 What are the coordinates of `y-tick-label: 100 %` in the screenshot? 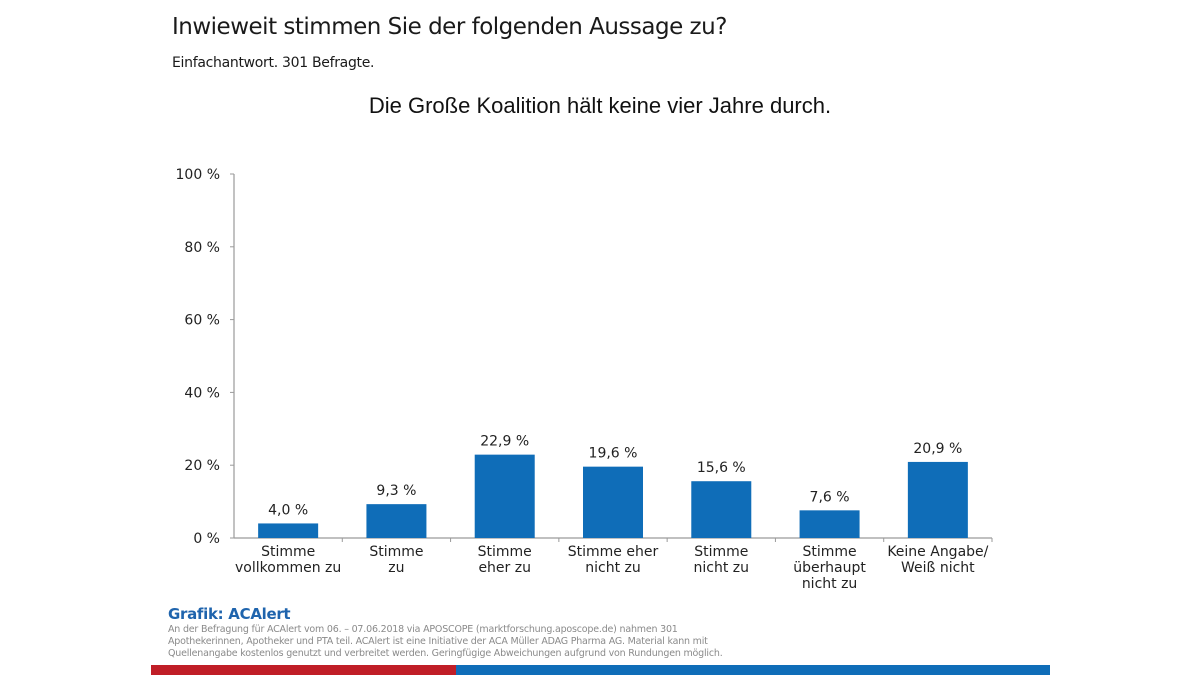 It's located at (198, 175).